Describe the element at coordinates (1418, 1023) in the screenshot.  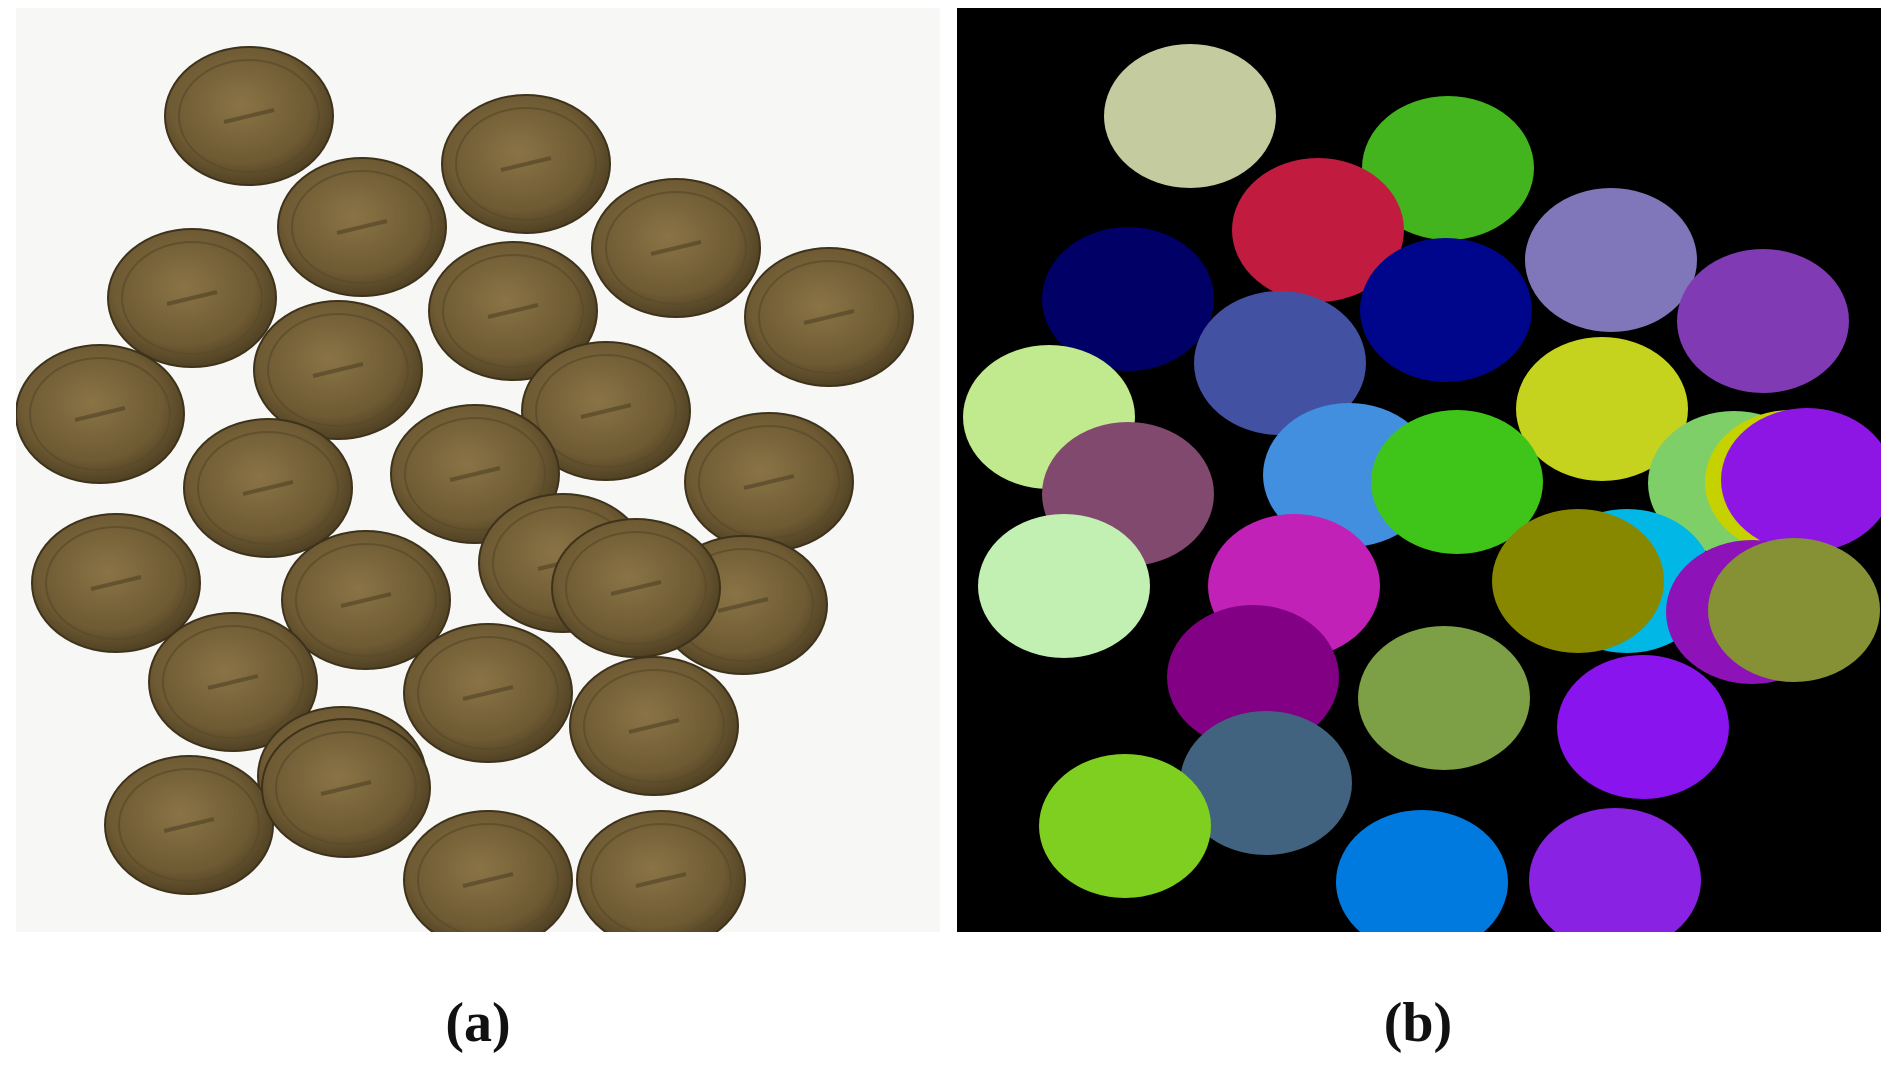
I see `caption-b: (b)` at that location.